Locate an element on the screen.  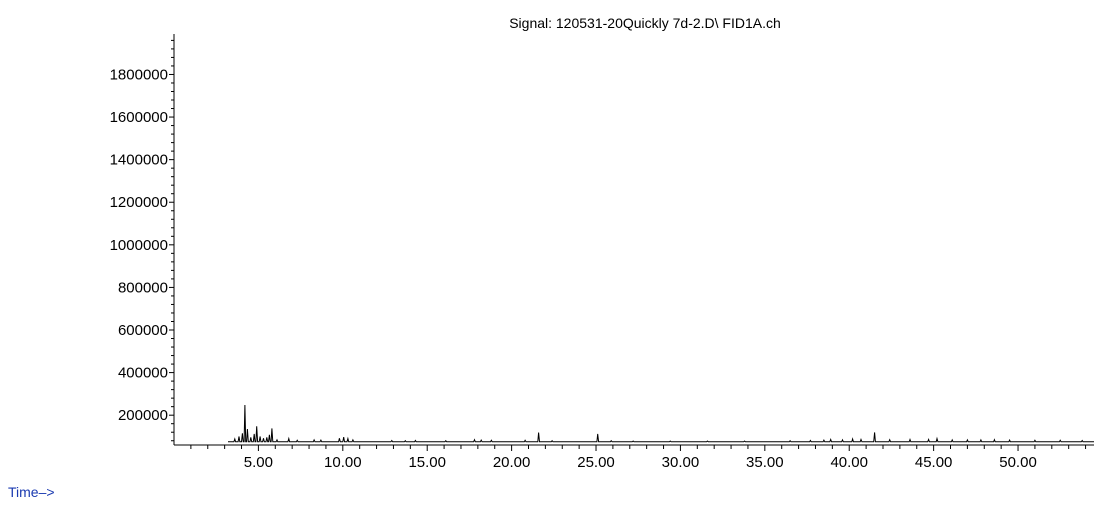
x-tick-label: 35.00 is located at coordinates (765, 462).